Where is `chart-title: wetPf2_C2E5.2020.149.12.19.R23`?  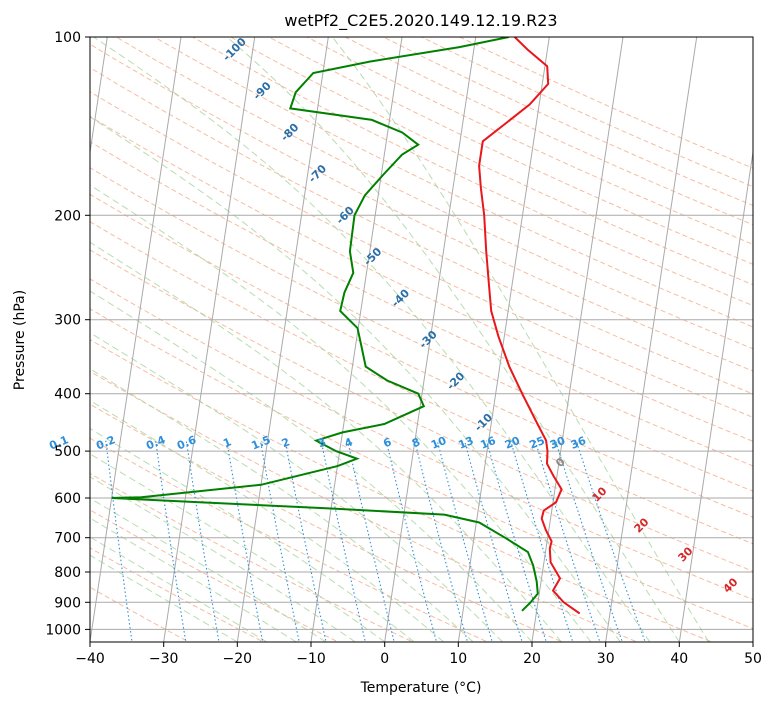 chart-title: wetPf2_C2E5.2020.149.12.19.R23 is located at coordinates (420, 21).